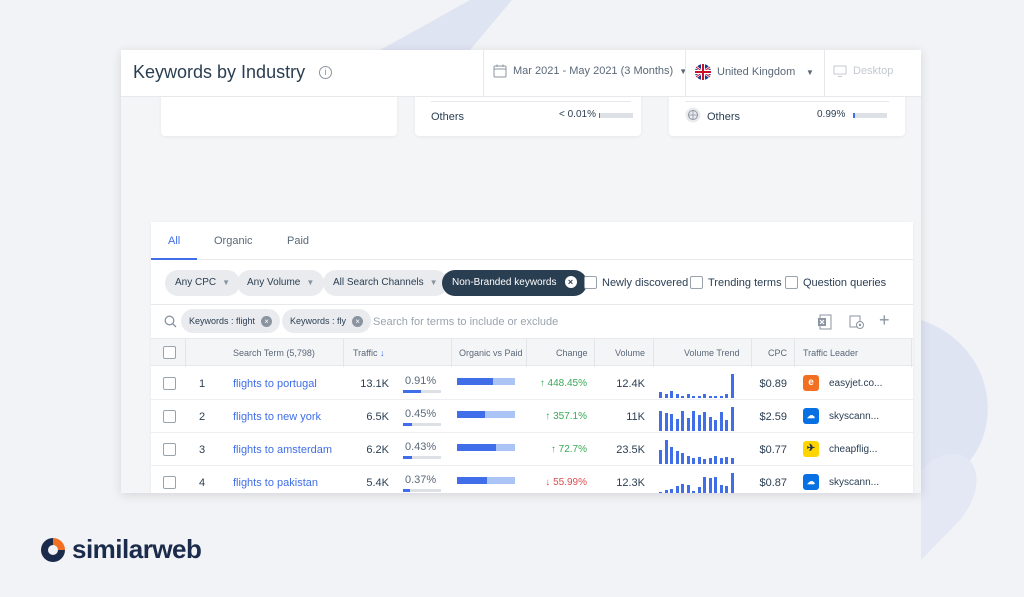 The image size is (1024, 597). I want to click on question-queries-checkbox, so click(791, 282).